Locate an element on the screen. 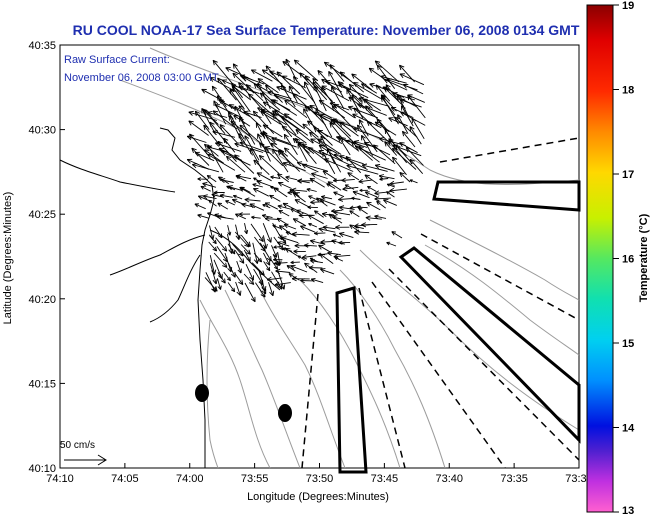  current-date: November 06, 2008 03:00 GMT is located at coordinates (141, 78).